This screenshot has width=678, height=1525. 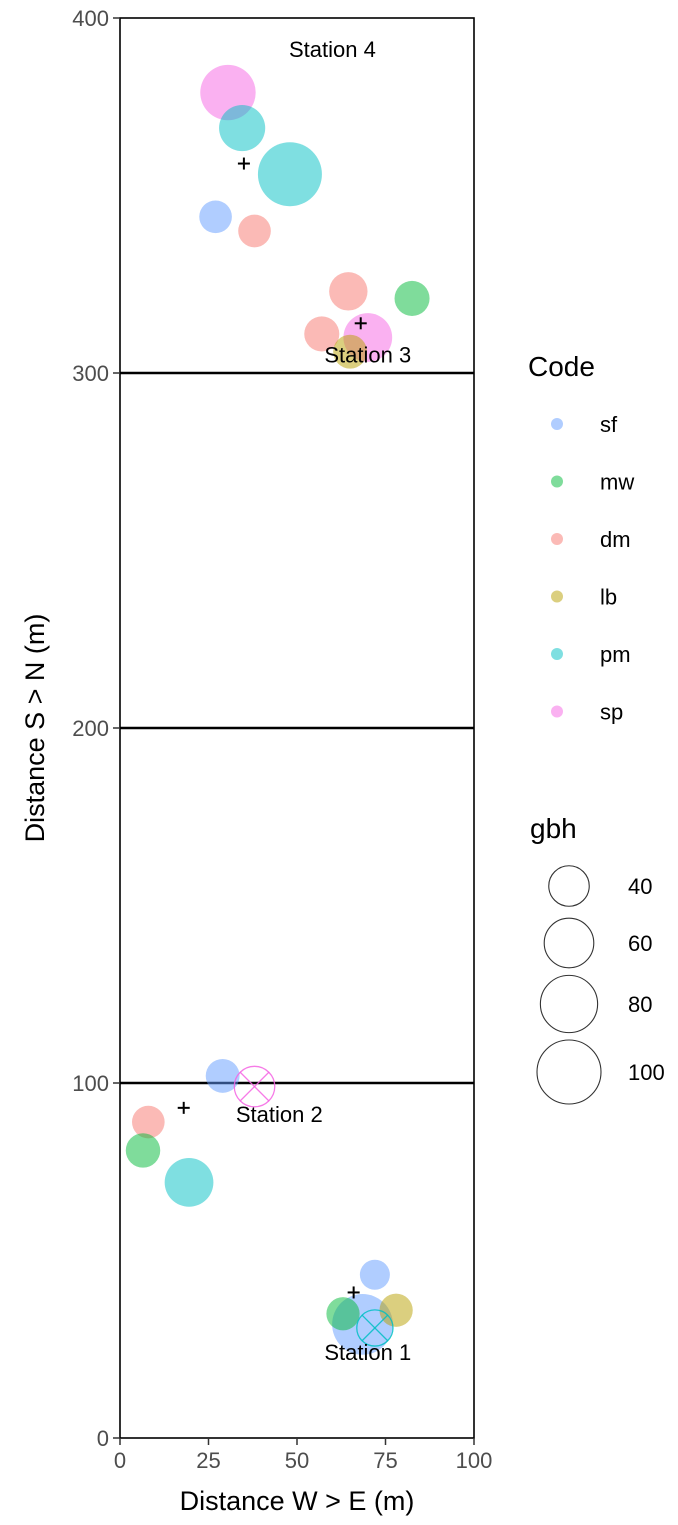 What do you see at coordinates (640, 943) in the screenshot?
I see `size-legend-label: 60` at bounding box center [640, 943].